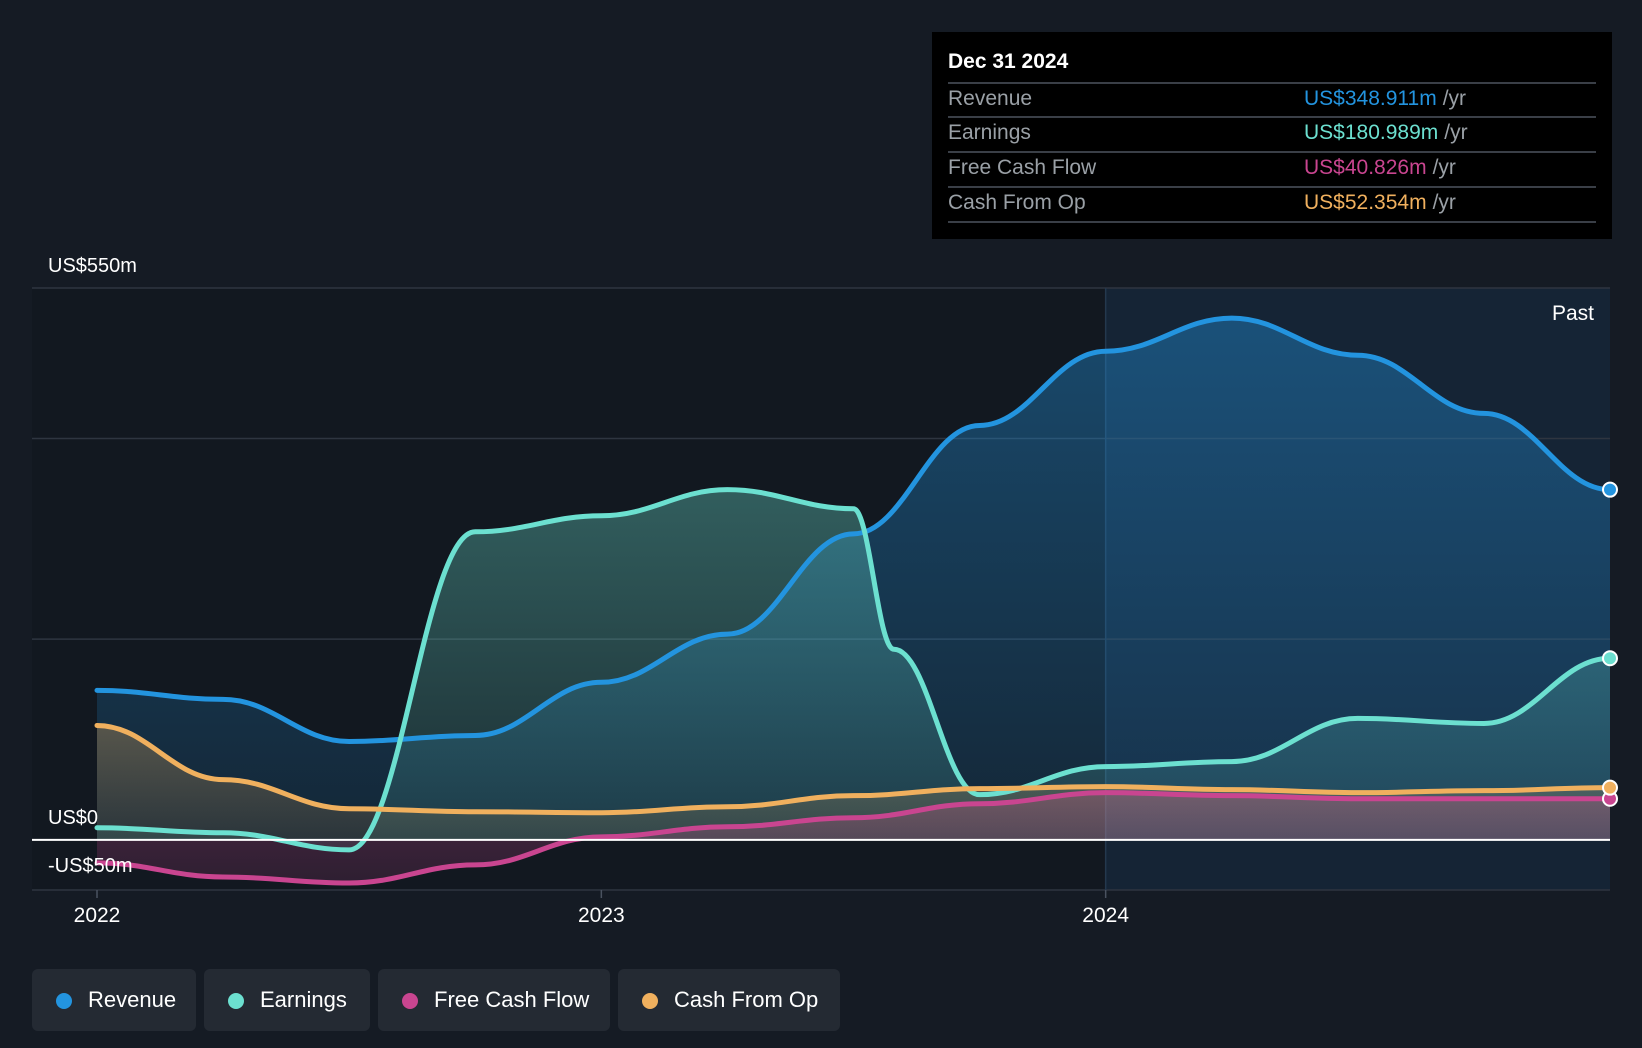  What do you see at coordinates (1370, 98) in the screenshot?
I see `tooltip-value-text: US$348.911m` at bounding box center [1370, 98].